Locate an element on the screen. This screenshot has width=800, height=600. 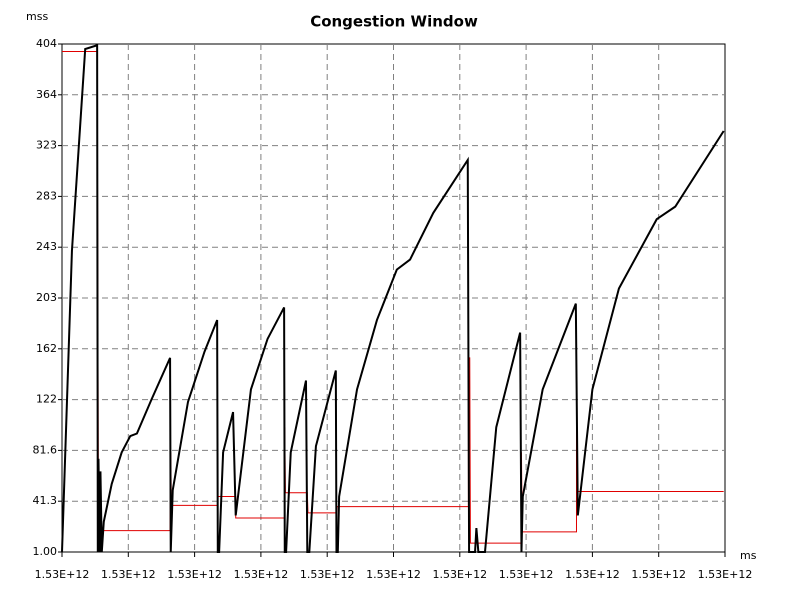
y-axis-label: mss is located at coordinates (37, 16).